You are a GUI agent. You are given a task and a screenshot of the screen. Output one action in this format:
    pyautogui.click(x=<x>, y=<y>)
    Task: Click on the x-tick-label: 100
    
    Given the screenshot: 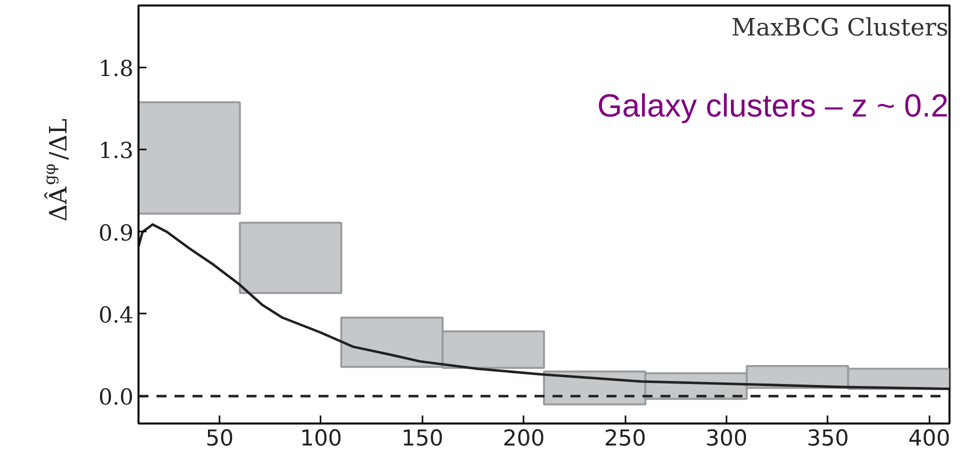 What is the action you would take?
    pyautogui.click(x=321, y=439)
    